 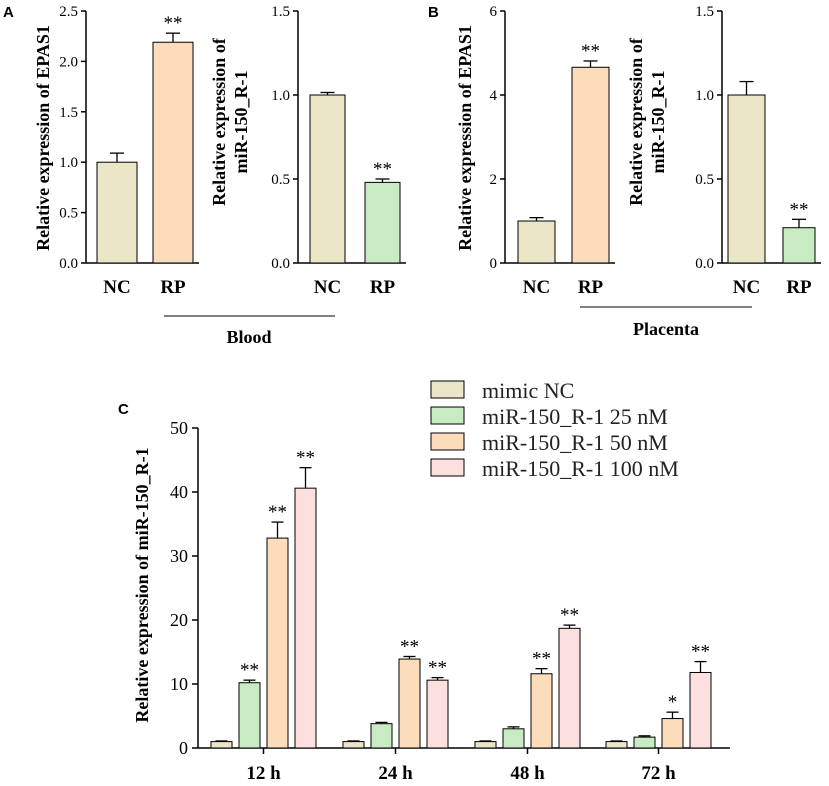 I want to click on b2-xlabel-nc: NC, so click(x=746, y=287).